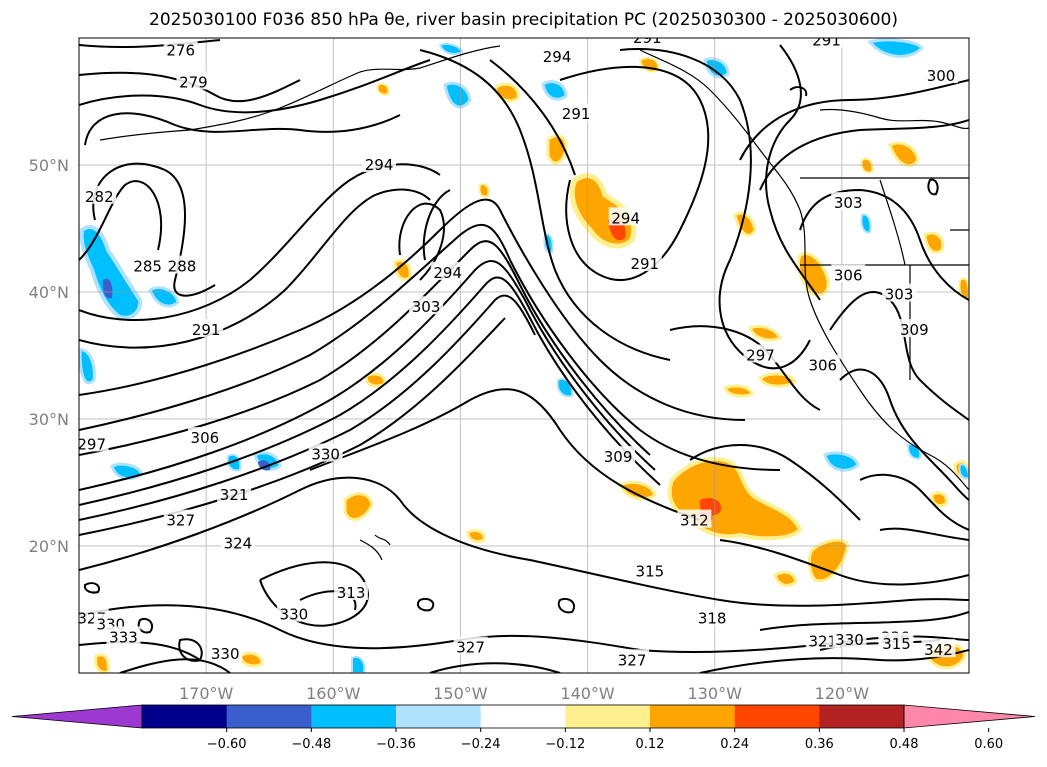 This screenshot has height=767, width=1047. What do you see at coordinates (650, 744) in the screenshot?
I see `colorbar-tick-label: 0.12` at bounding box center [650, 744].